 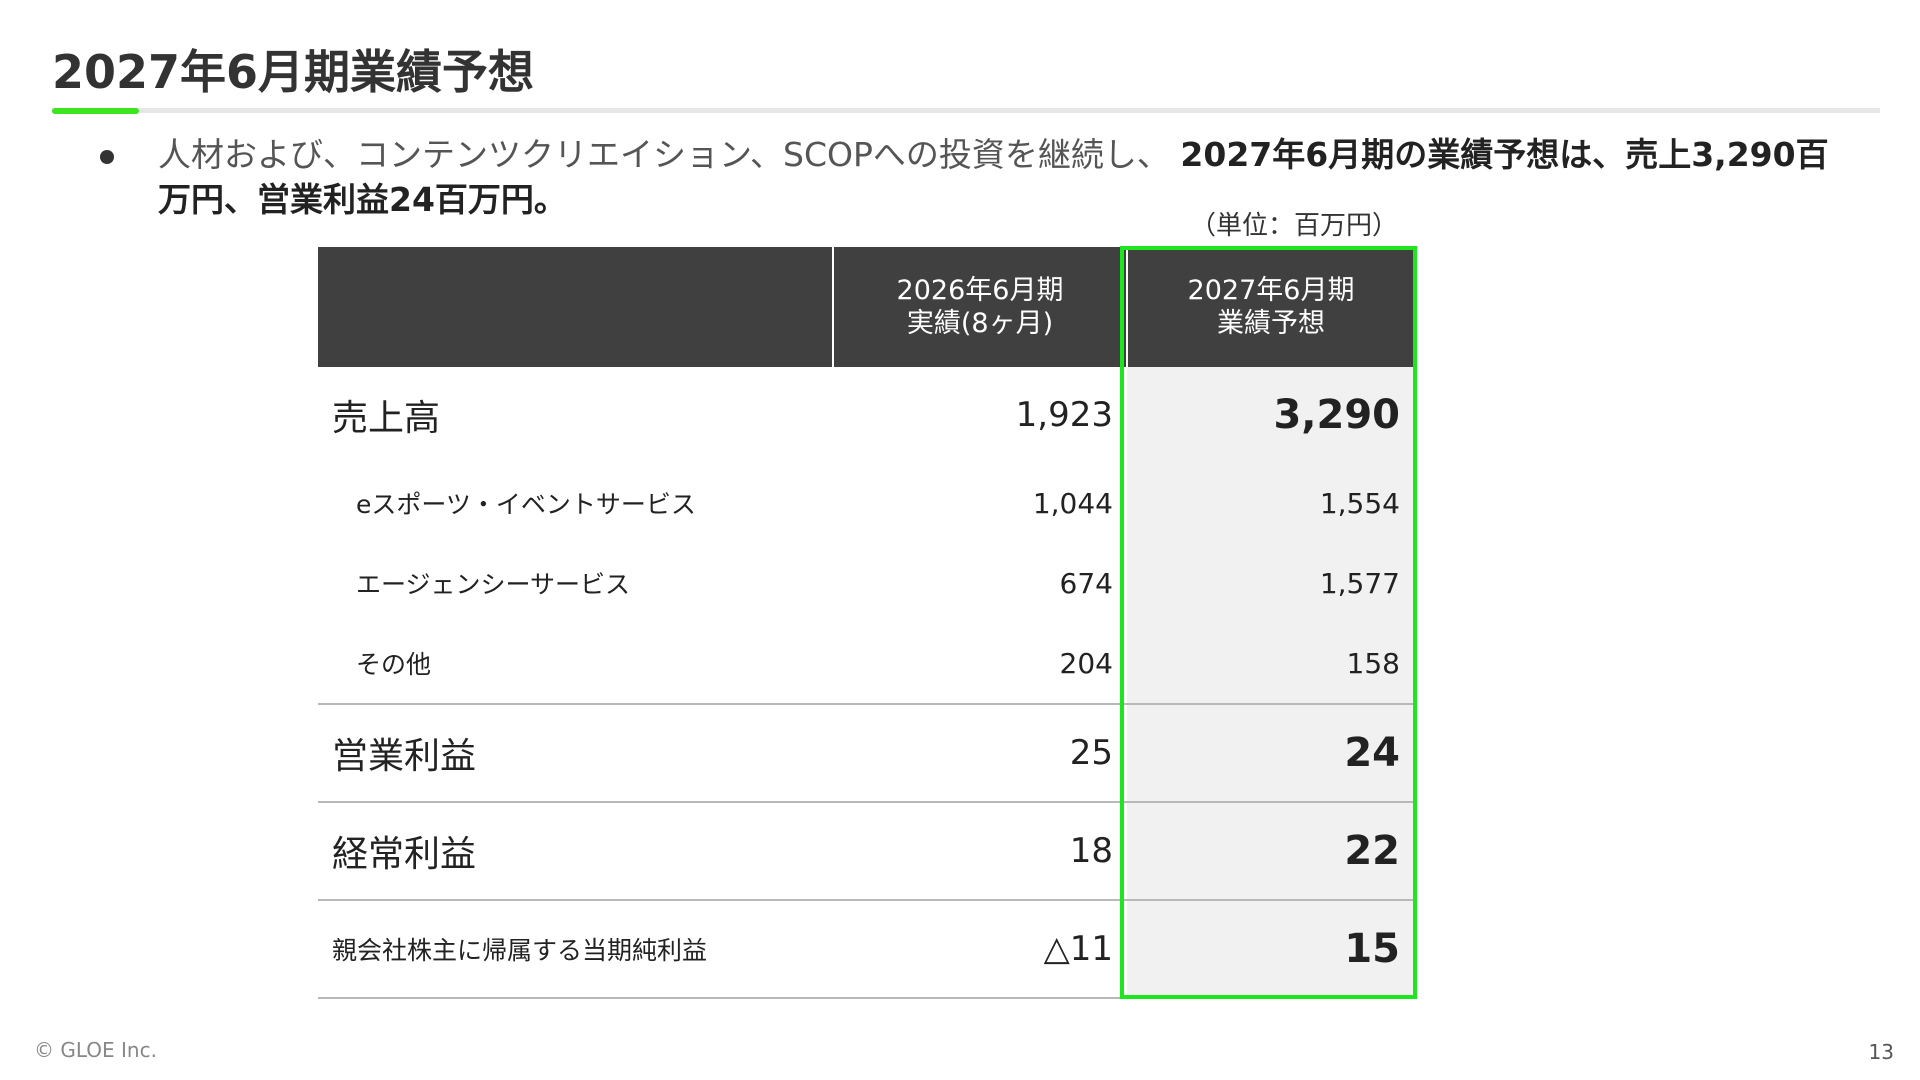 What do you see at coordinates (980, 949) in the screenshot?
I see `prev-value: △11` at bounding box center [980, 949].